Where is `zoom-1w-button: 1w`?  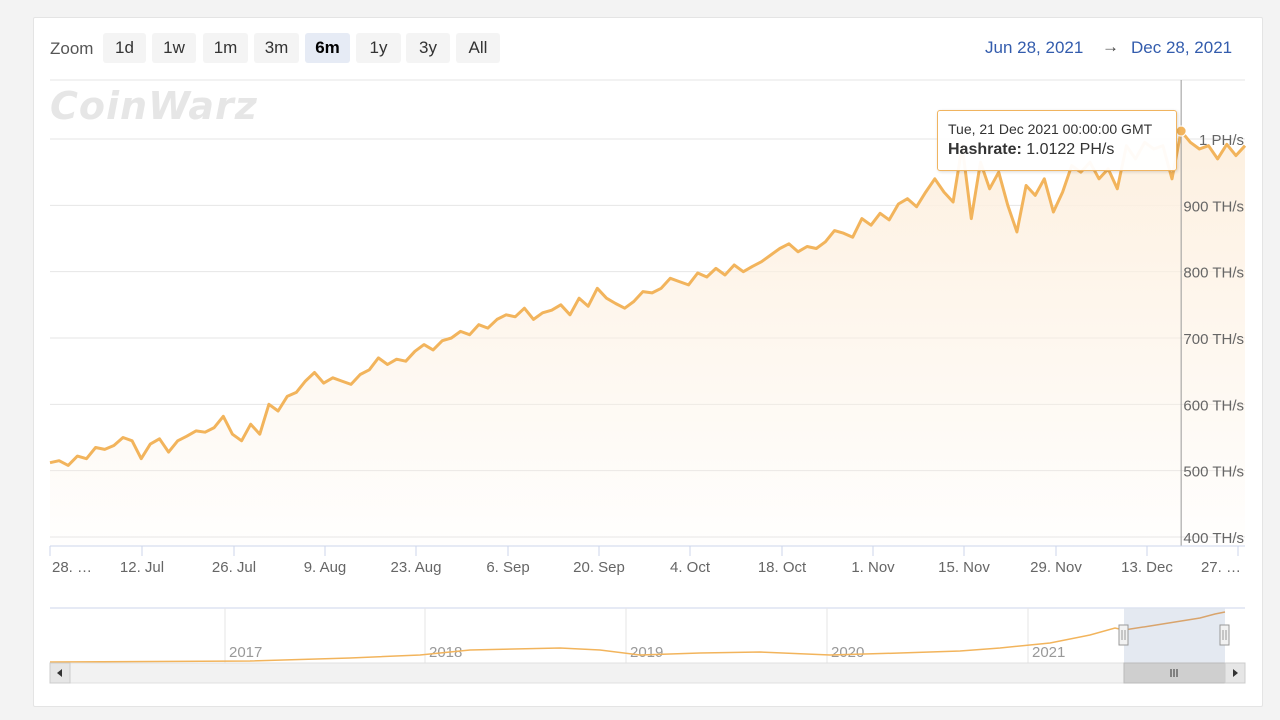 zoom-1w-button: 1w is located at coordinates (174, 48).